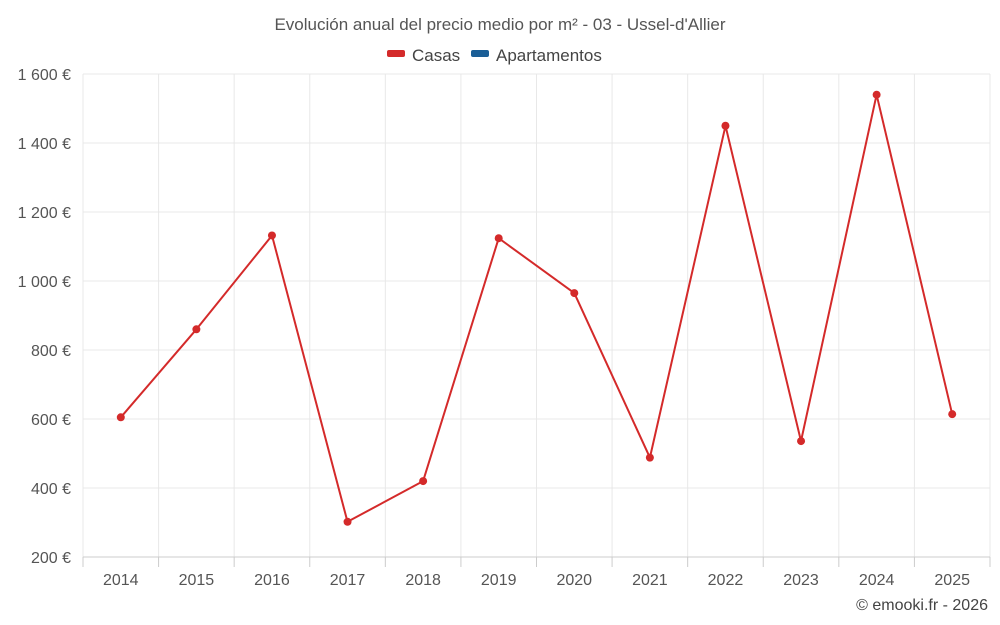 The height and width of the screenshot is (625, 1000). I want to click on legend: Casas Apartamentos, so click(494, 55).